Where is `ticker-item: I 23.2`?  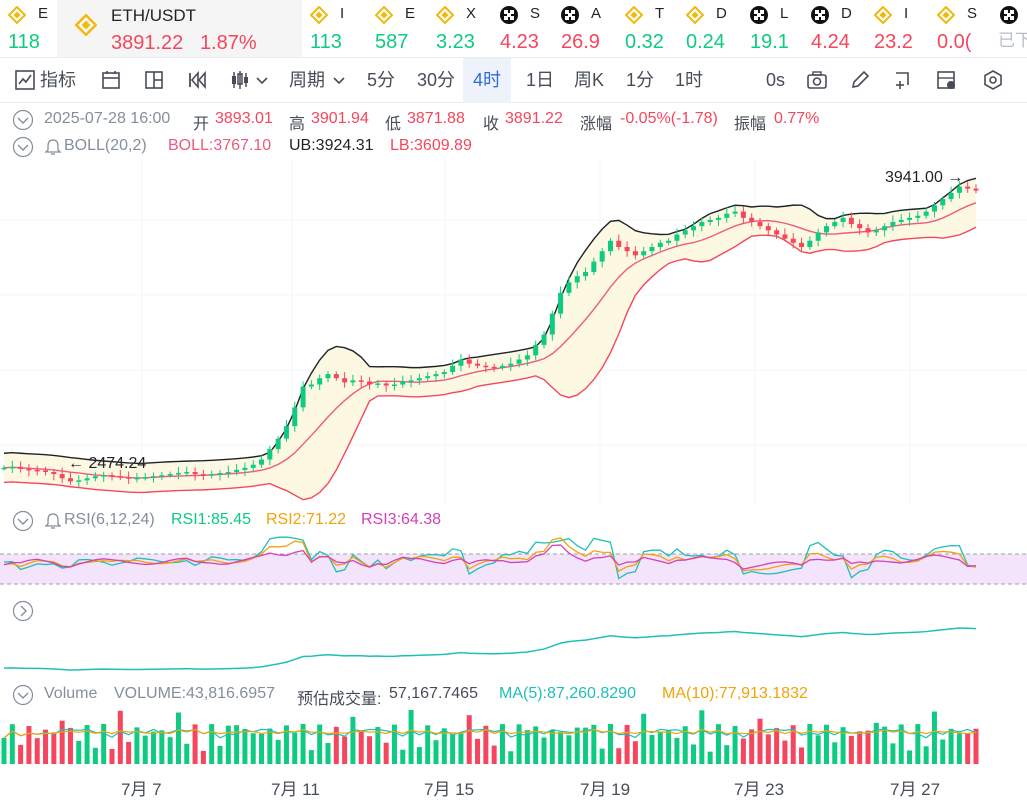 ticker-item: I 23.2 is located at coordinates (897, 28).